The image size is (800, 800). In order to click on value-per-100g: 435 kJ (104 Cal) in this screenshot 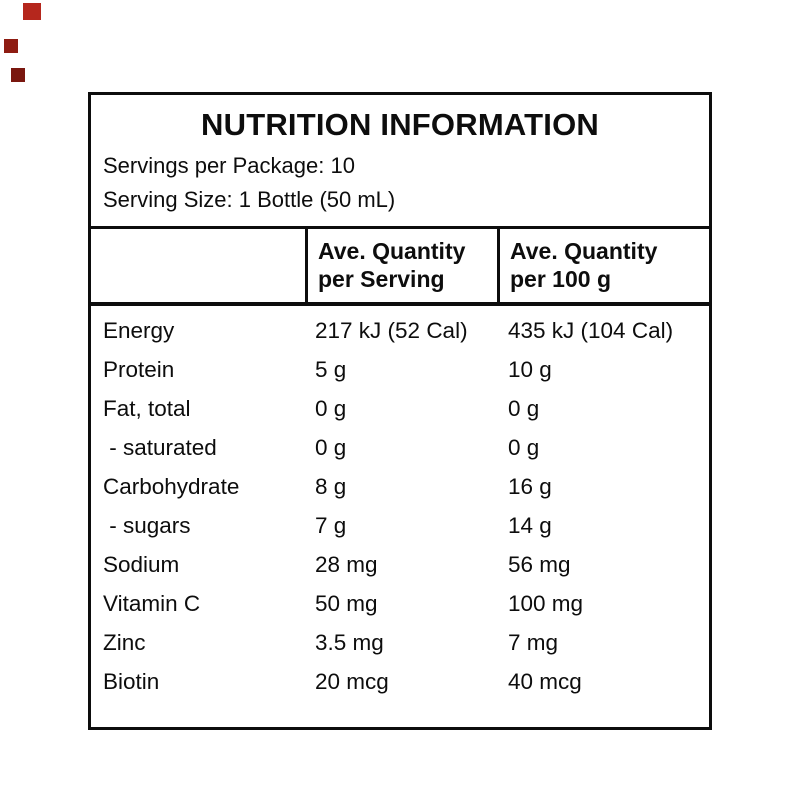, I will do `click(591, 330)`.